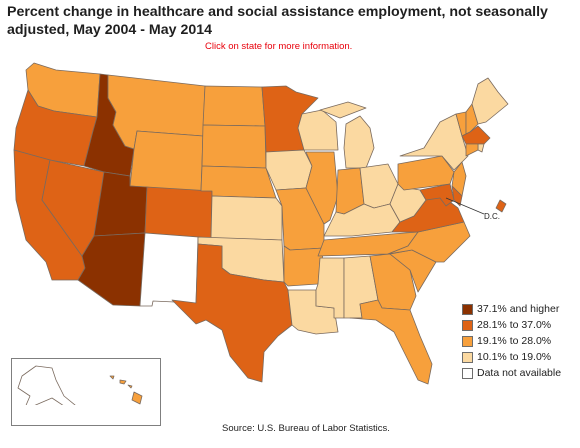 This screenshot has height=448, width=580. Describe the element at coordinates (481, 148) in the screenshot. I see `state-ri` at that location.